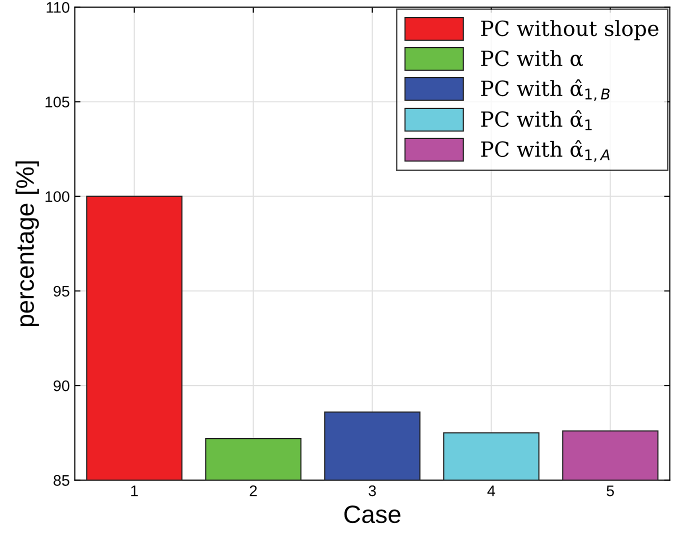  I want to click on y-tick-label: 100, so click(58, 196).